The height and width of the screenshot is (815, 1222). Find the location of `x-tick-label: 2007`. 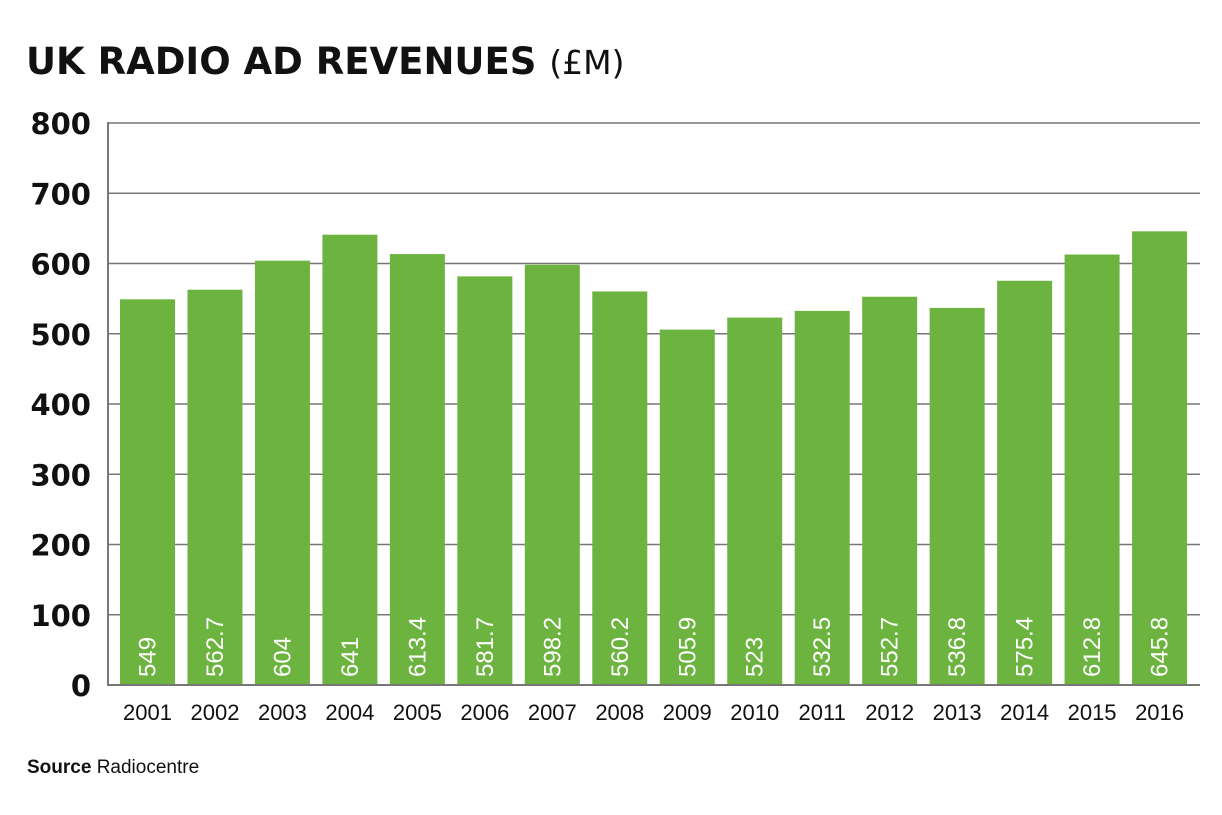

x-tick-label: 2007 is located at coordinates (552, 712).